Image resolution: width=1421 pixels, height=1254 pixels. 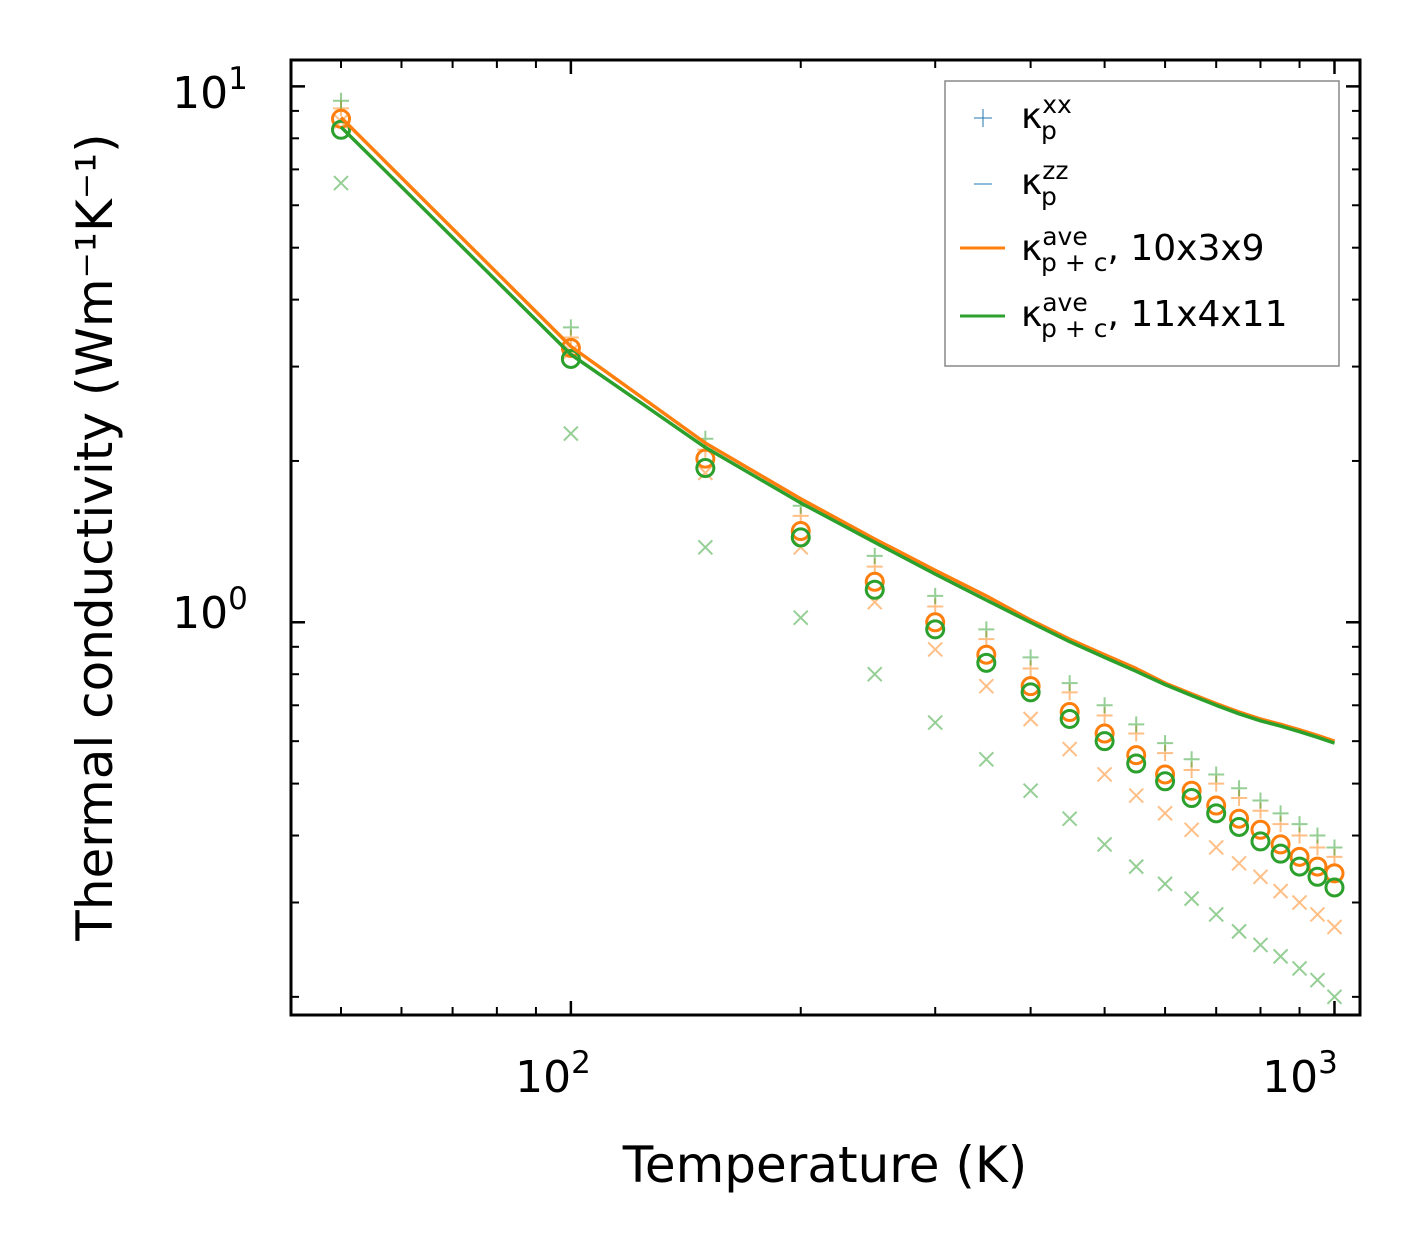 What do you see at coordinates (1300, 1074) in the screenshot?
I see `x-tick-label-1000: 10³` at bounding box center [1300, 1074].